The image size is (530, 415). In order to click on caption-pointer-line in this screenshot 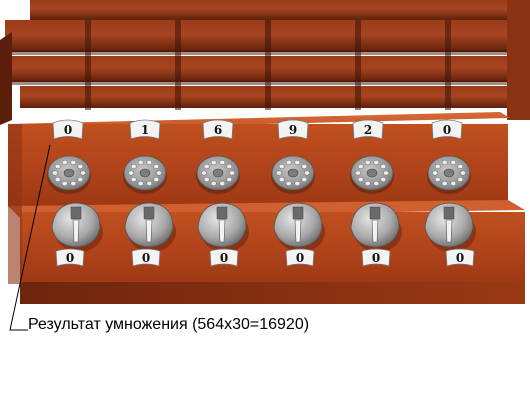, I will do `click(30, 237)`.